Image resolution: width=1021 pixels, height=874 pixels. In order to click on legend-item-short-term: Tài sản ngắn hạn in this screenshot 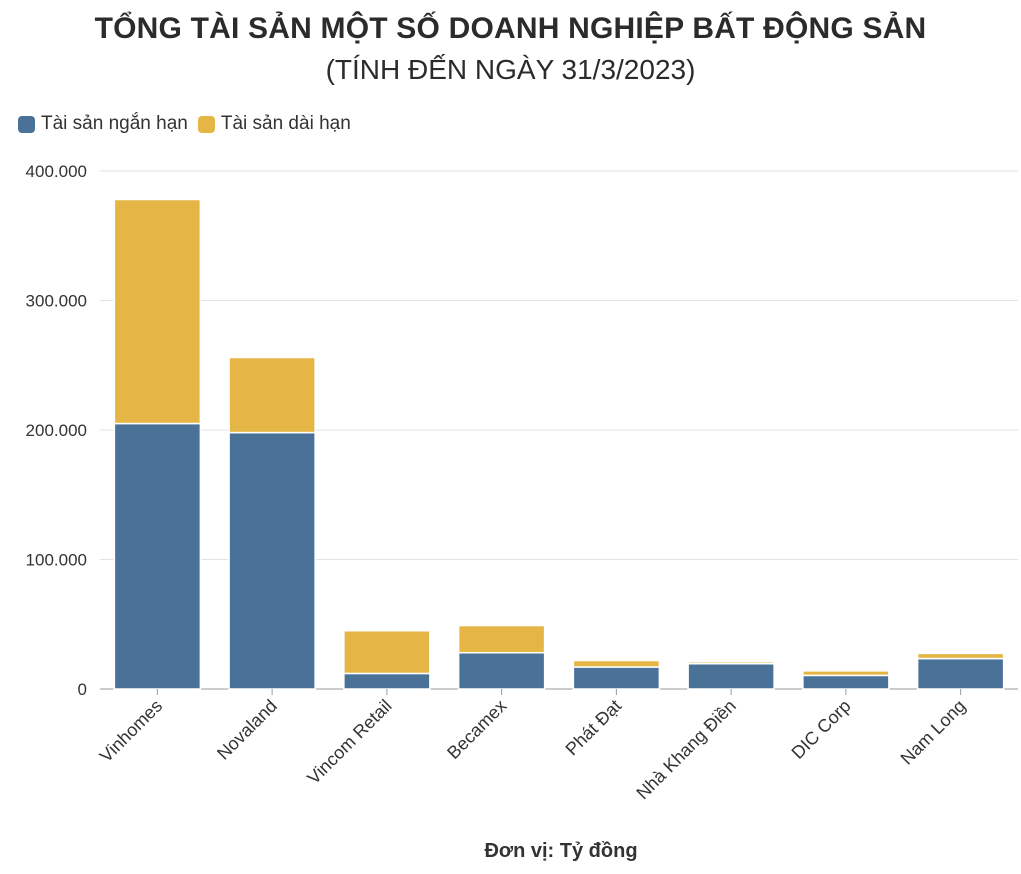, I will do `click(103, 124)`.